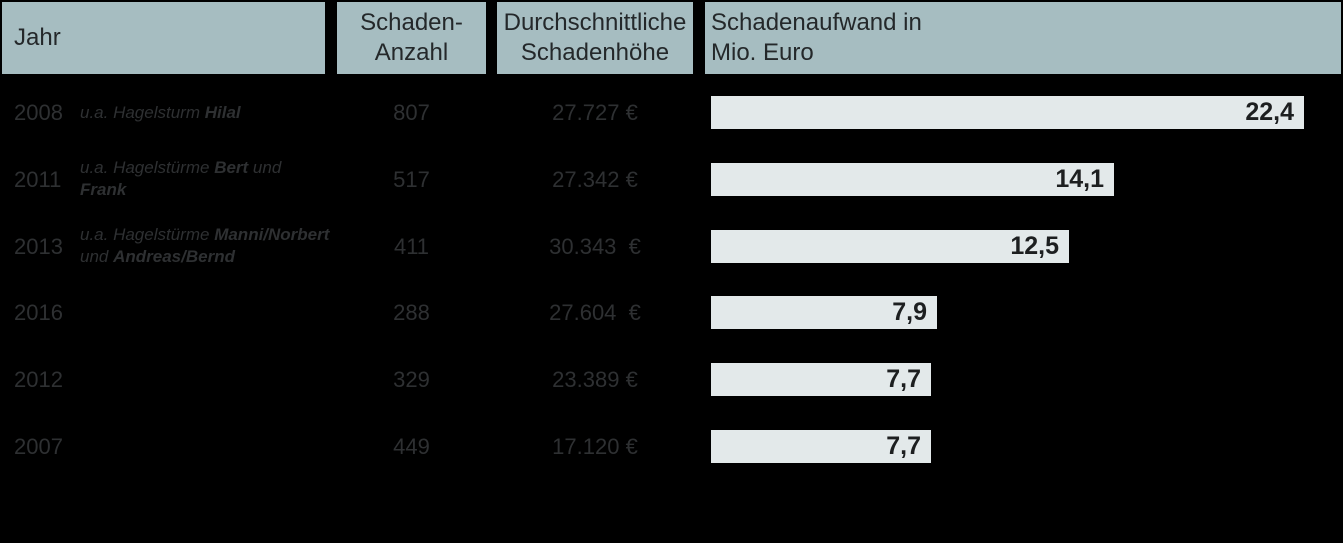  I want to click on claim-count: 517, so click(411, 179).